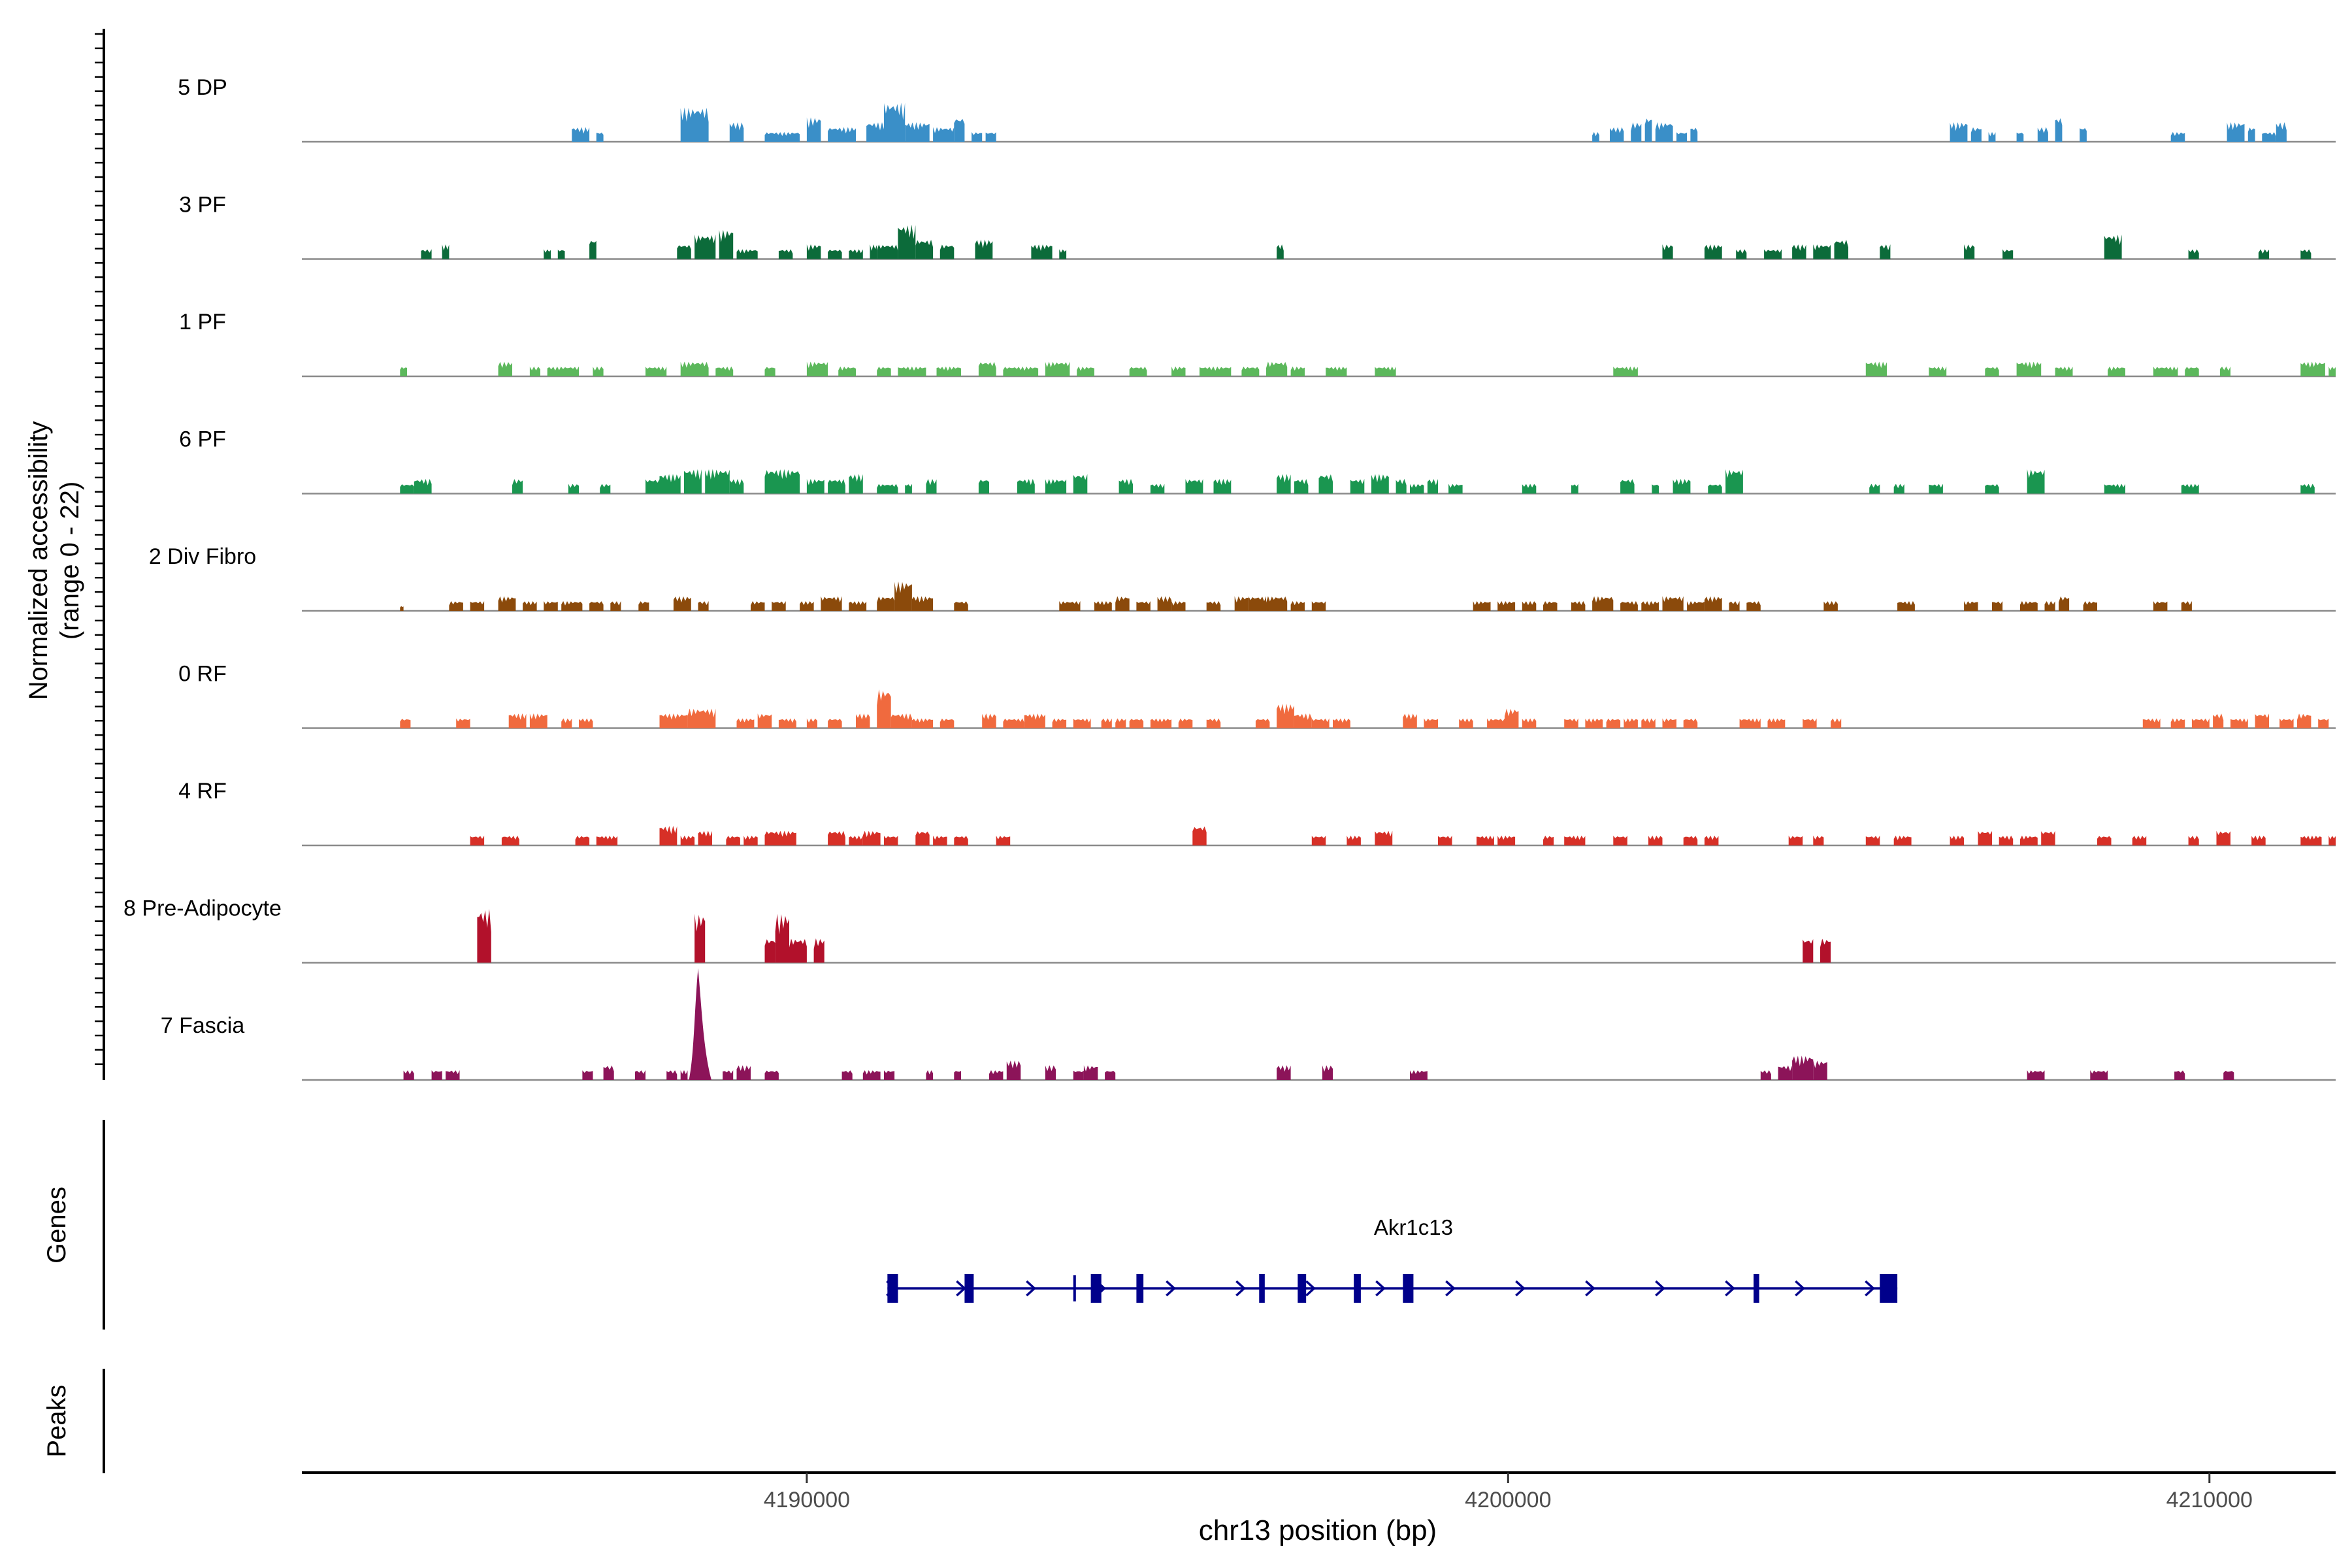  I want to click on track-label: 1 PF, so click(202, 322).